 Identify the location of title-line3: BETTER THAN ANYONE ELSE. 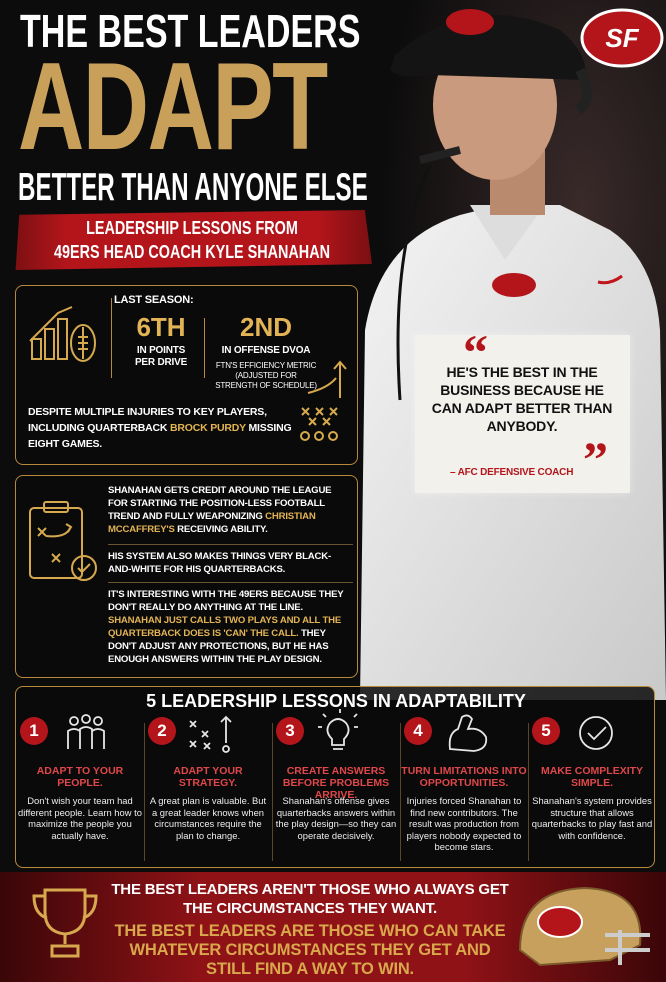
(193, 187).